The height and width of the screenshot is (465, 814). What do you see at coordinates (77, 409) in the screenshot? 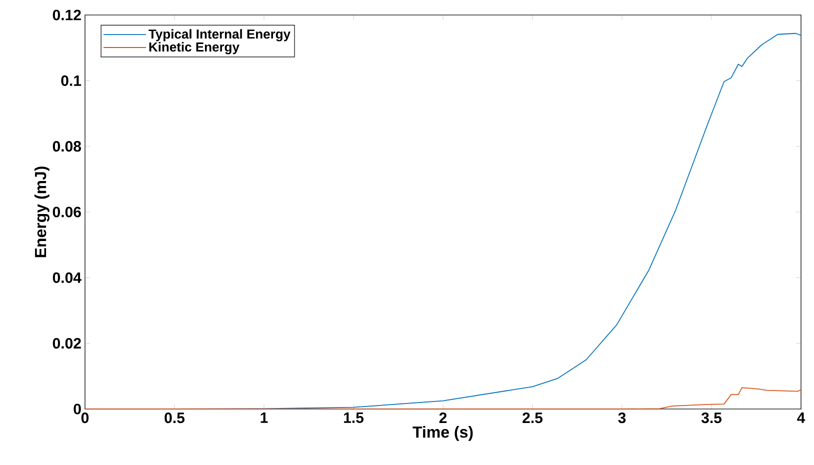
I see `y-tick-label: 0` at bounding box center [77, 409].